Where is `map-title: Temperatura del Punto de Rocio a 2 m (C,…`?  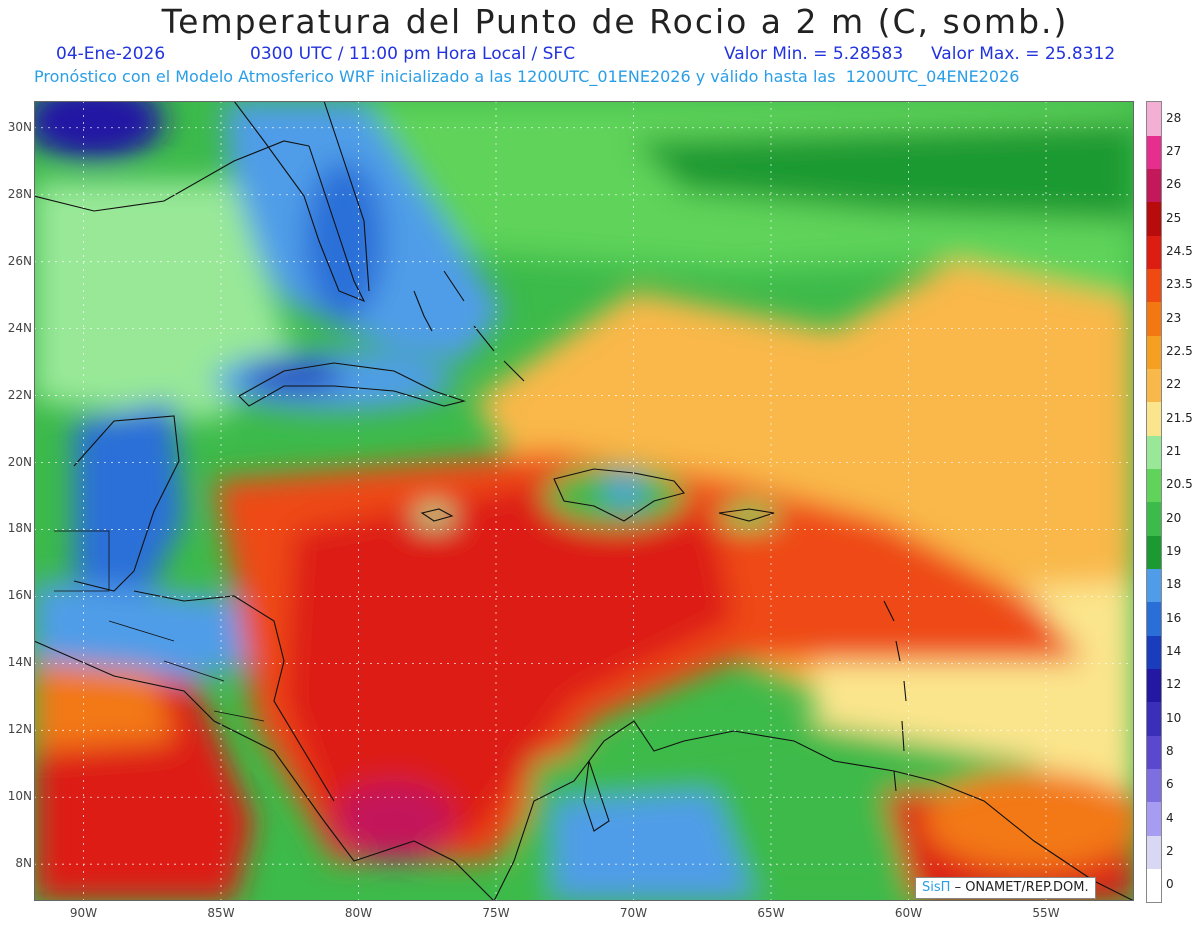 map-title: Temperatura del Punto de Rocio a 2 m (C,… is located at coordinates (615, 21).